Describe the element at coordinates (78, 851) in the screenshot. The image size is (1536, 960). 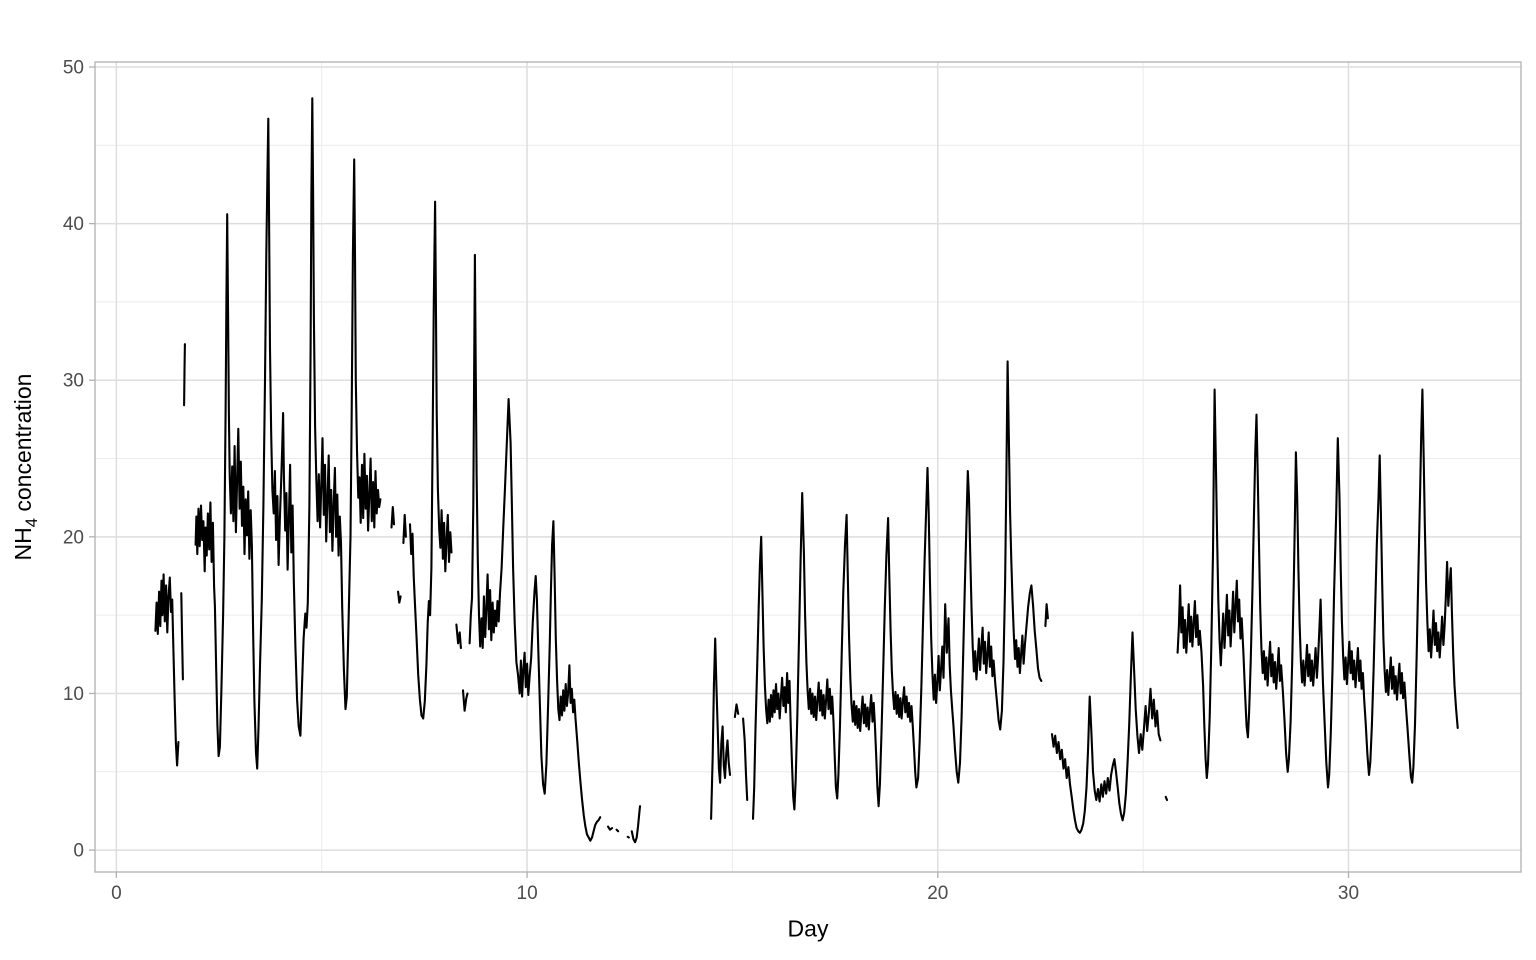
I see `y-axis-tick-label: 0` at that location.